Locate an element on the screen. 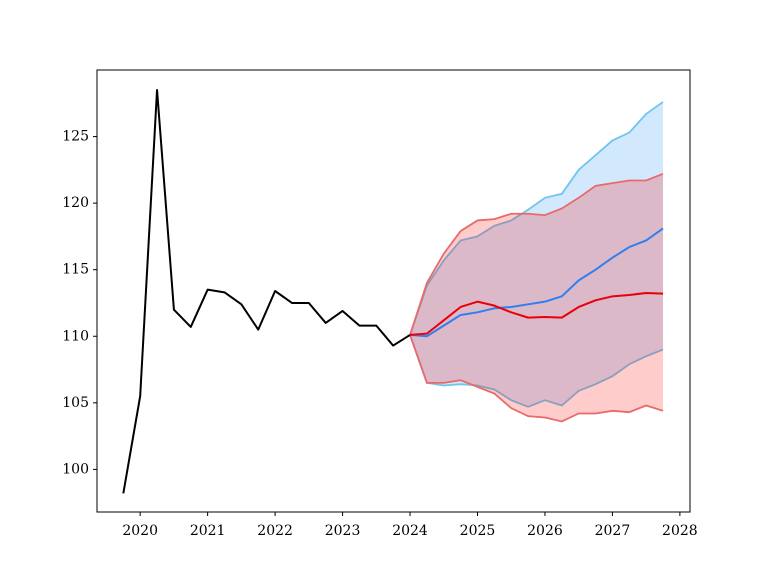 This screenshot has width=768, height=576. x-tick-label: 2027 is located at coordinates (613, 531).